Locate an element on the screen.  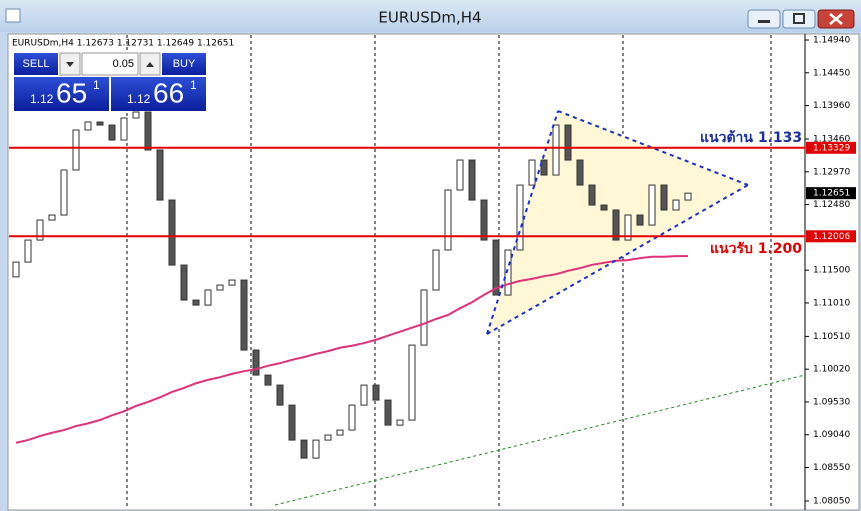
buy-button is located at coordinates (184, 64).